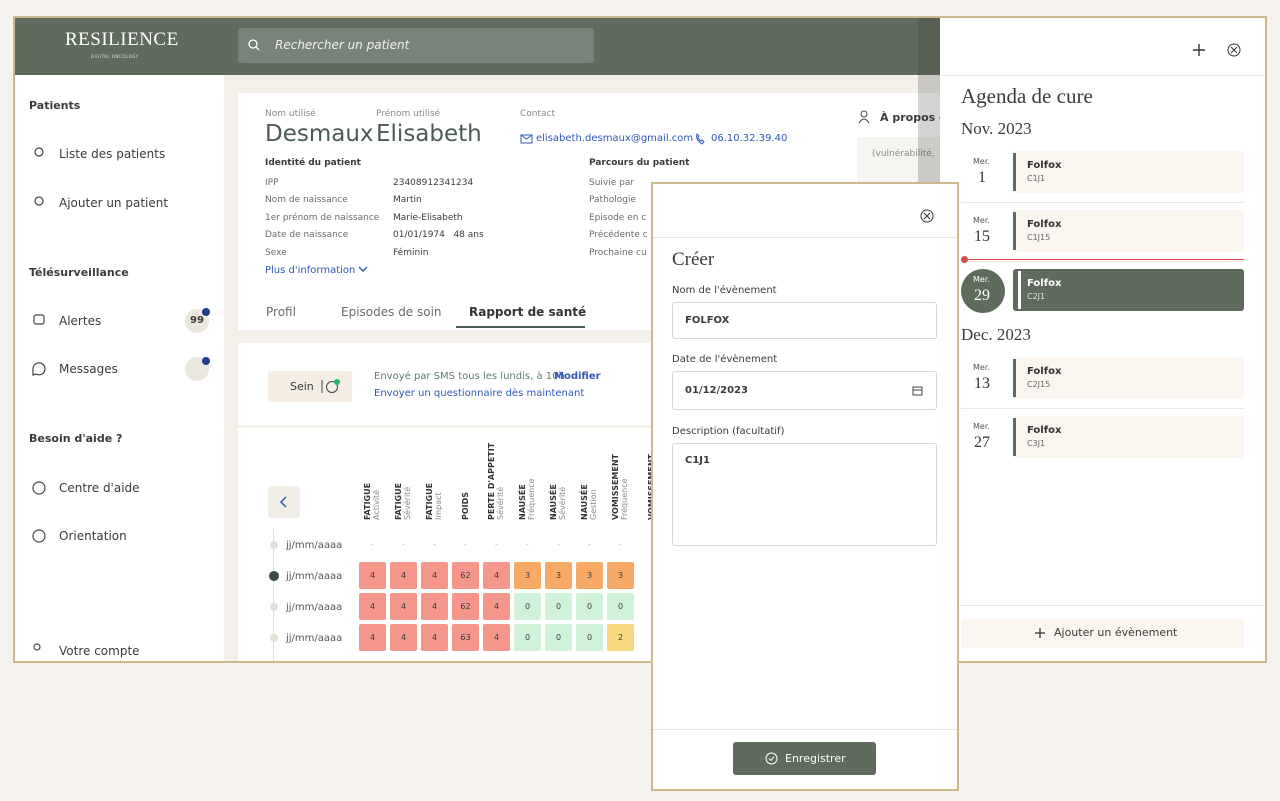 Image resolution: width=1280 pixels, height=801 pixels. I want to click on modal-title: Créer, so click(693, 259).